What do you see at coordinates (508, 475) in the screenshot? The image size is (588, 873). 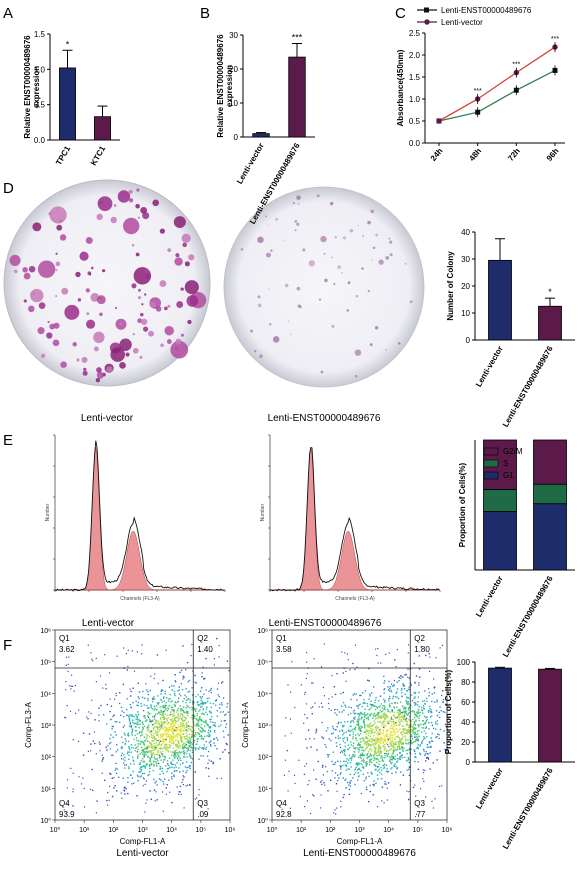 I see `legend-entry: G1` at bounding box center [508, 475].